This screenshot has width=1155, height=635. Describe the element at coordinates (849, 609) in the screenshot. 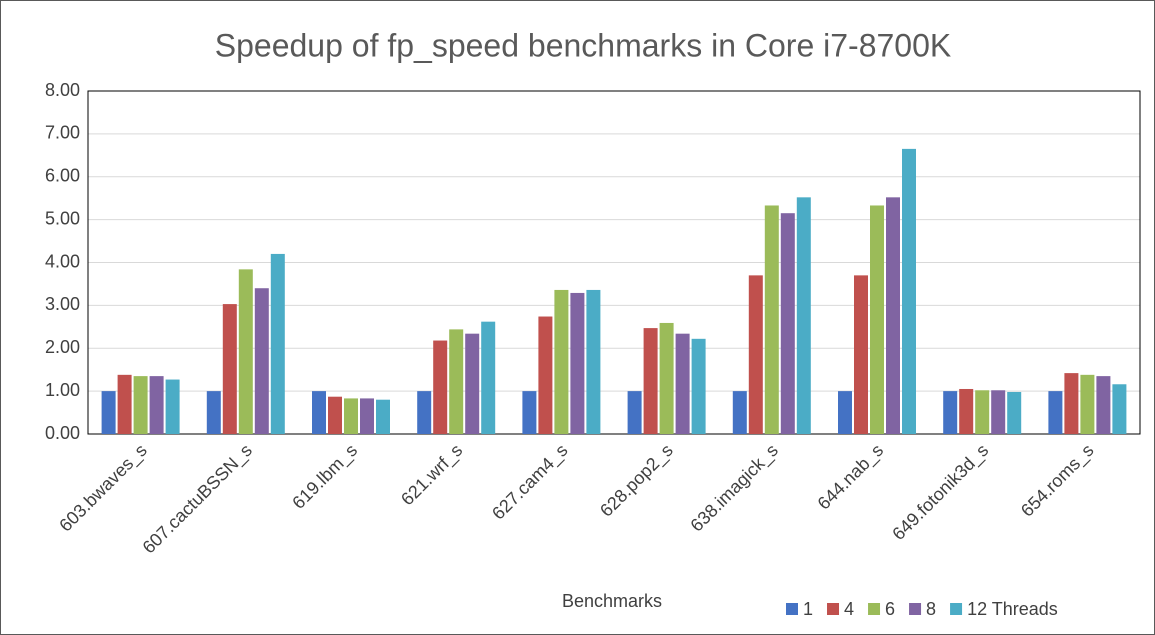

I see `legend-label: 4` at that location.